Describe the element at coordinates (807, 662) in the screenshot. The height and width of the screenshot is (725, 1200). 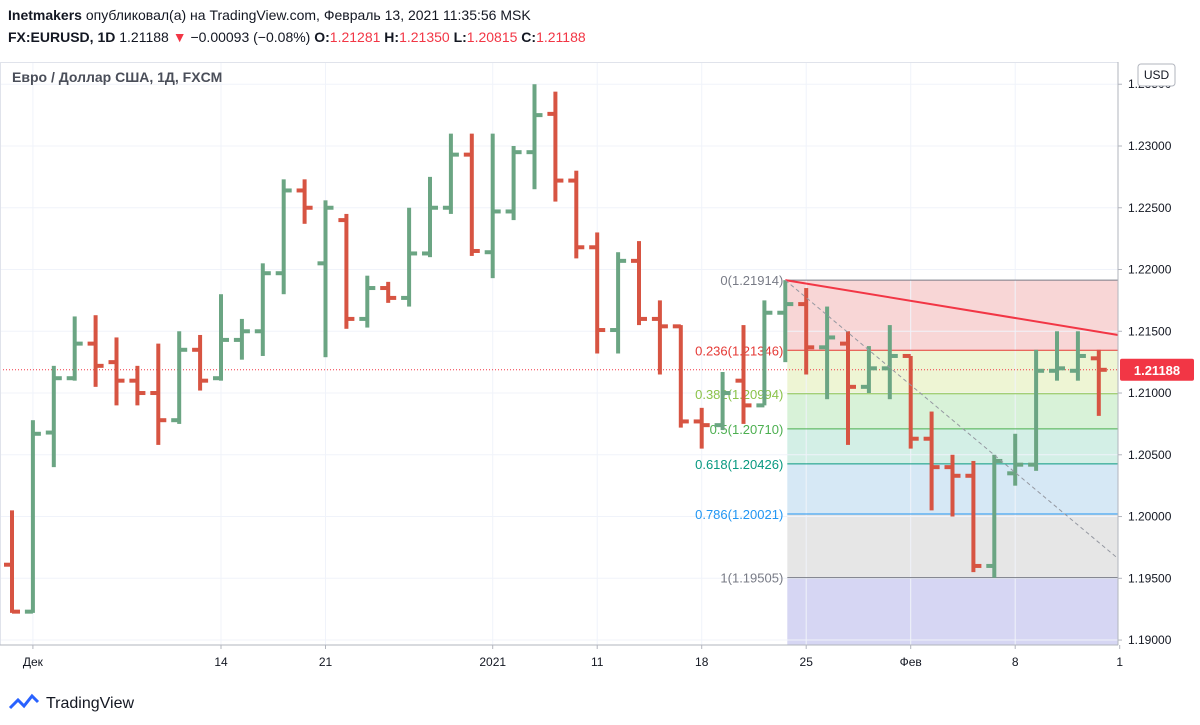
I see `x-tick-label: 25` at that location.